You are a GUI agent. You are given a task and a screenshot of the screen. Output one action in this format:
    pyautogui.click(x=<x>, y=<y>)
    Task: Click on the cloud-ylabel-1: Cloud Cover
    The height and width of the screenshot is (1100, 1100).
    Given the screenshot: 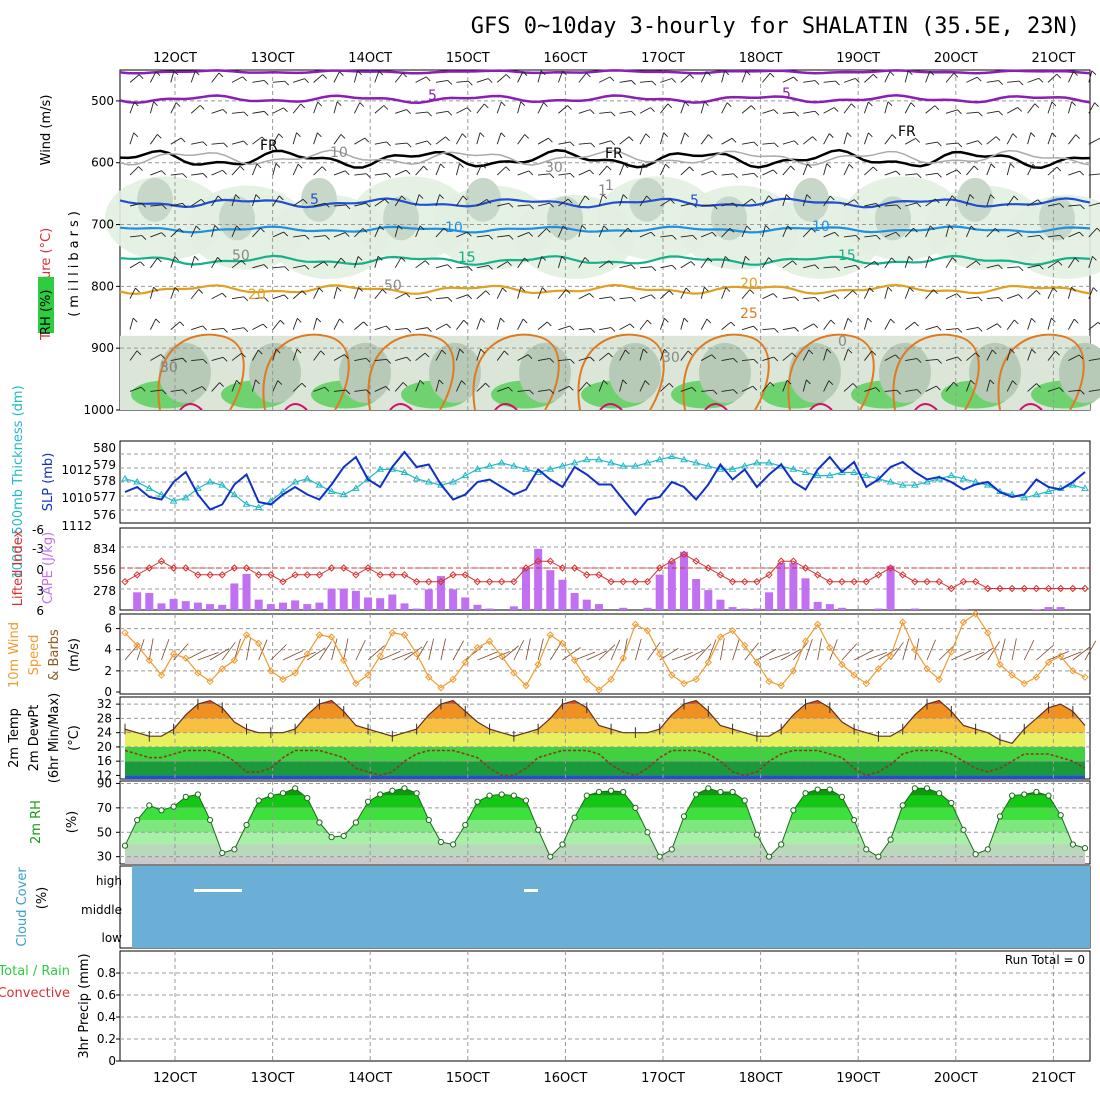 What is the action you would take?
    pyautogui.click(x=22, y=907)
    